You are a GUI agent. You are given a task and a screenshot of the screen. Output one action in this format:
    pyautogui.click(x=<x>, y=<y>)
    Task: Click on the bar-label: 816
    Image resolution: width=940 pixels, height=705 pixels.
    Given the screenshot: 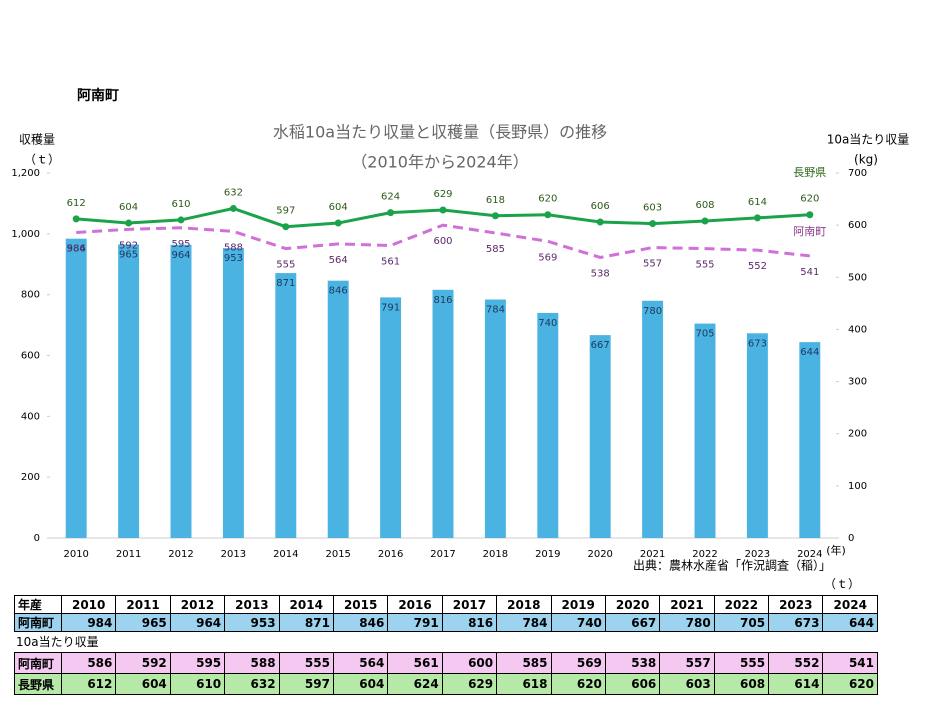 What is the action you would take?
    pyautogui.click(x=442, y=300)
    